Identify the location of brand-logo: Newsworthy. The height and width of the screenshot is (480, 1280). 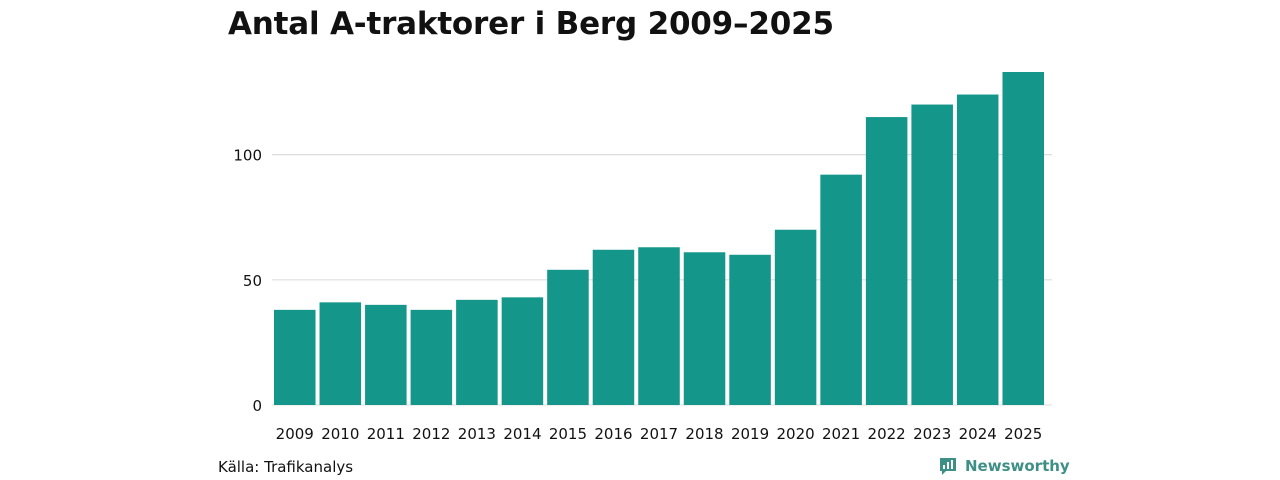
(1004, 466).